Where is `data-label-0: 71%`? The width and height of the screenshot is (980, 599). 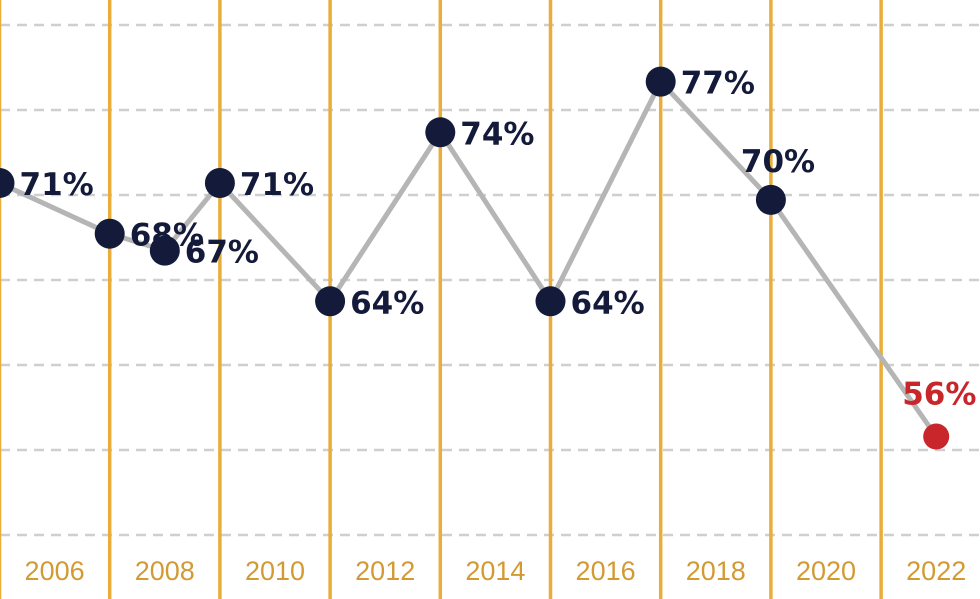
data-label-0: 71% is located at coordinates (57, 185).